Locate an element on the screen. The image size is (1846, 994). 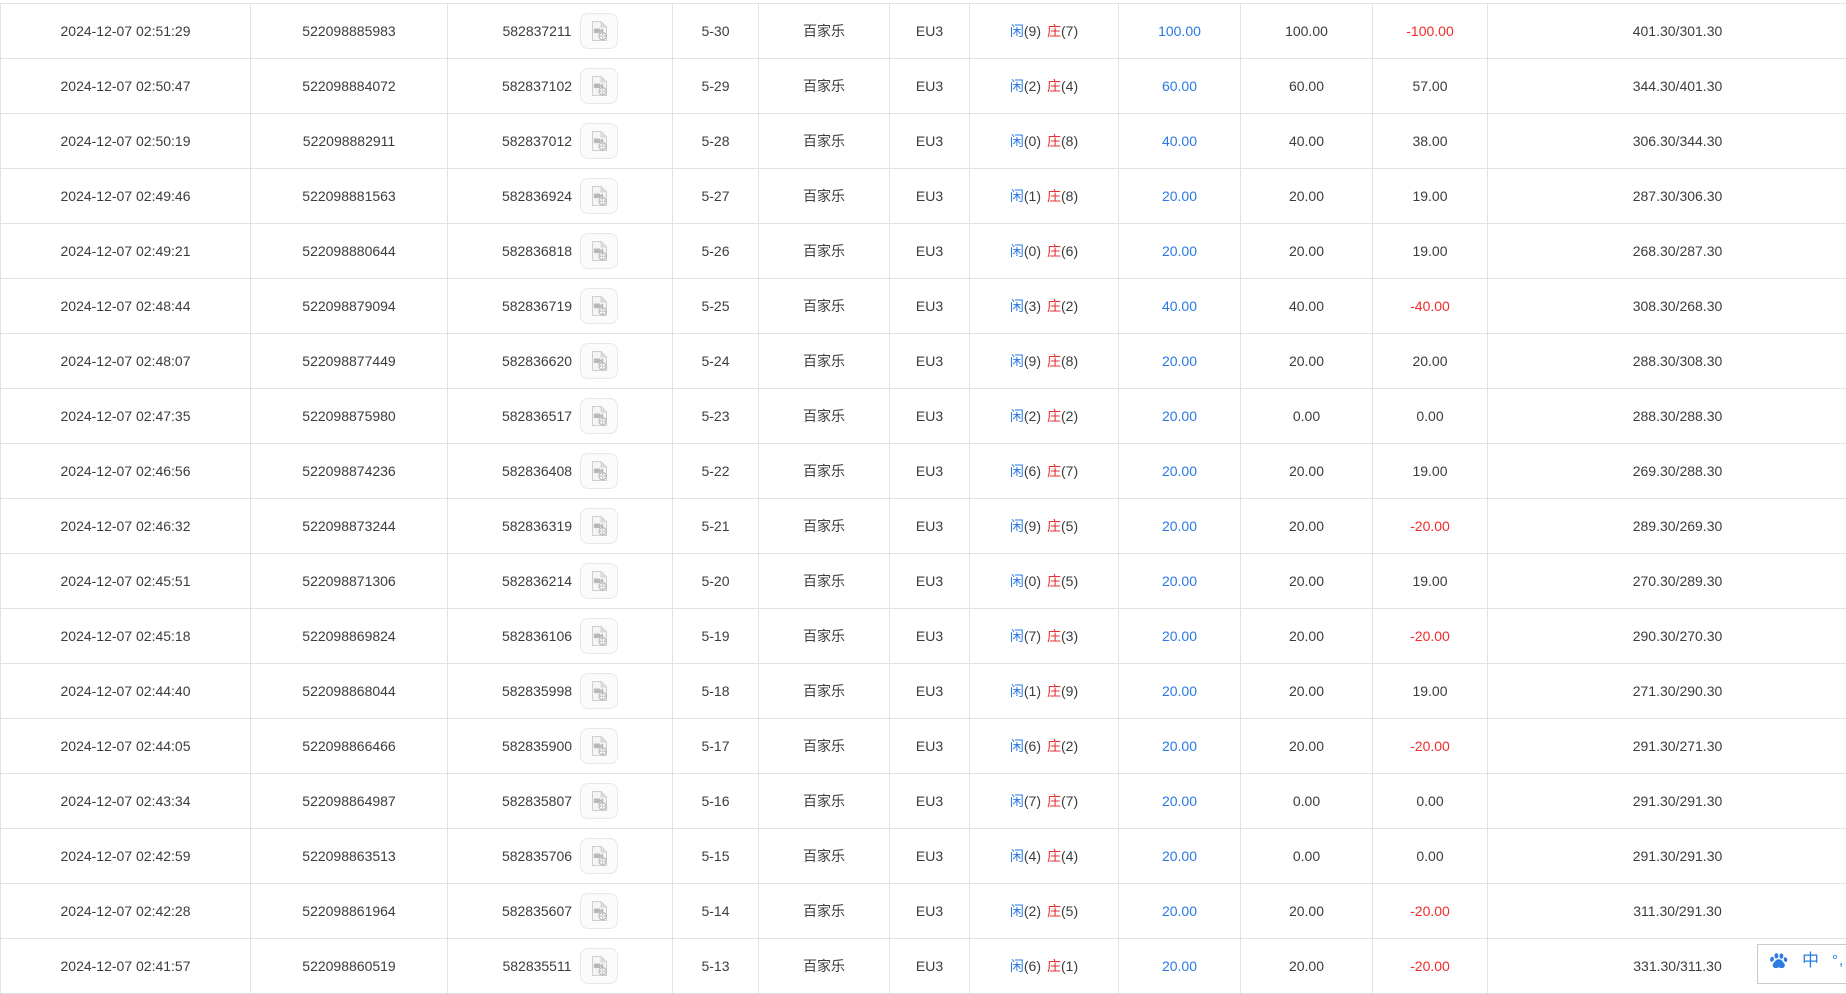
round-no-cell: 5-17 is located at coordinates (716, 746).